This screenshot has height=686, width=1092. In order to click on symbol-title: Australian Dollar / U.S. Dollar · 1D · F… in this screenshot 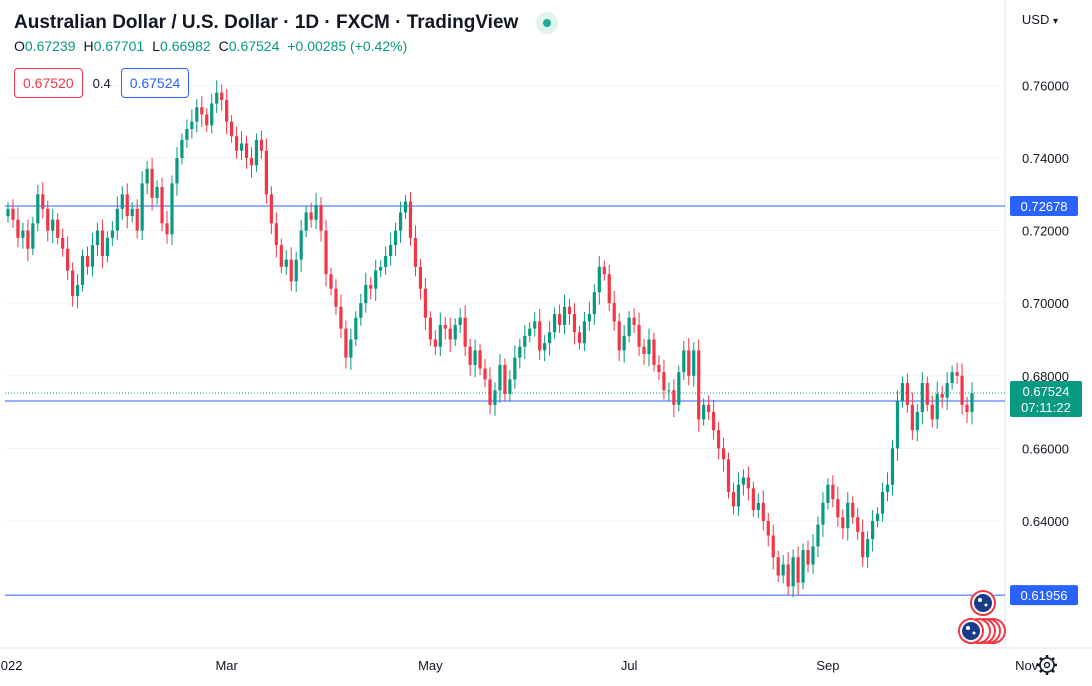, I will do `click(266, 22)`.